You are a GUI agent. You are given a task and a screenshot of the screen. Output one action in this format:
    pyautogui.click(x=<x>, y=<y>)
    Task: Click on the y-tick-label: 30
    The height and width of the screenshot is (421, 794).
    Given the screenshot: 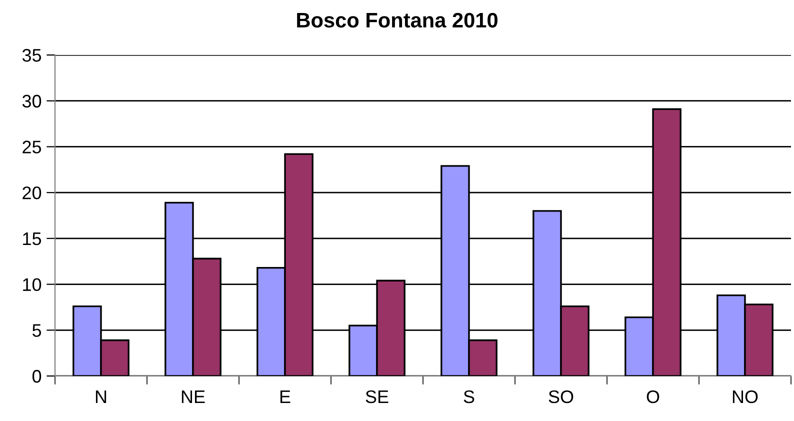 What is the action you would take?
    pyautogui.click(x=32, y=101)
    